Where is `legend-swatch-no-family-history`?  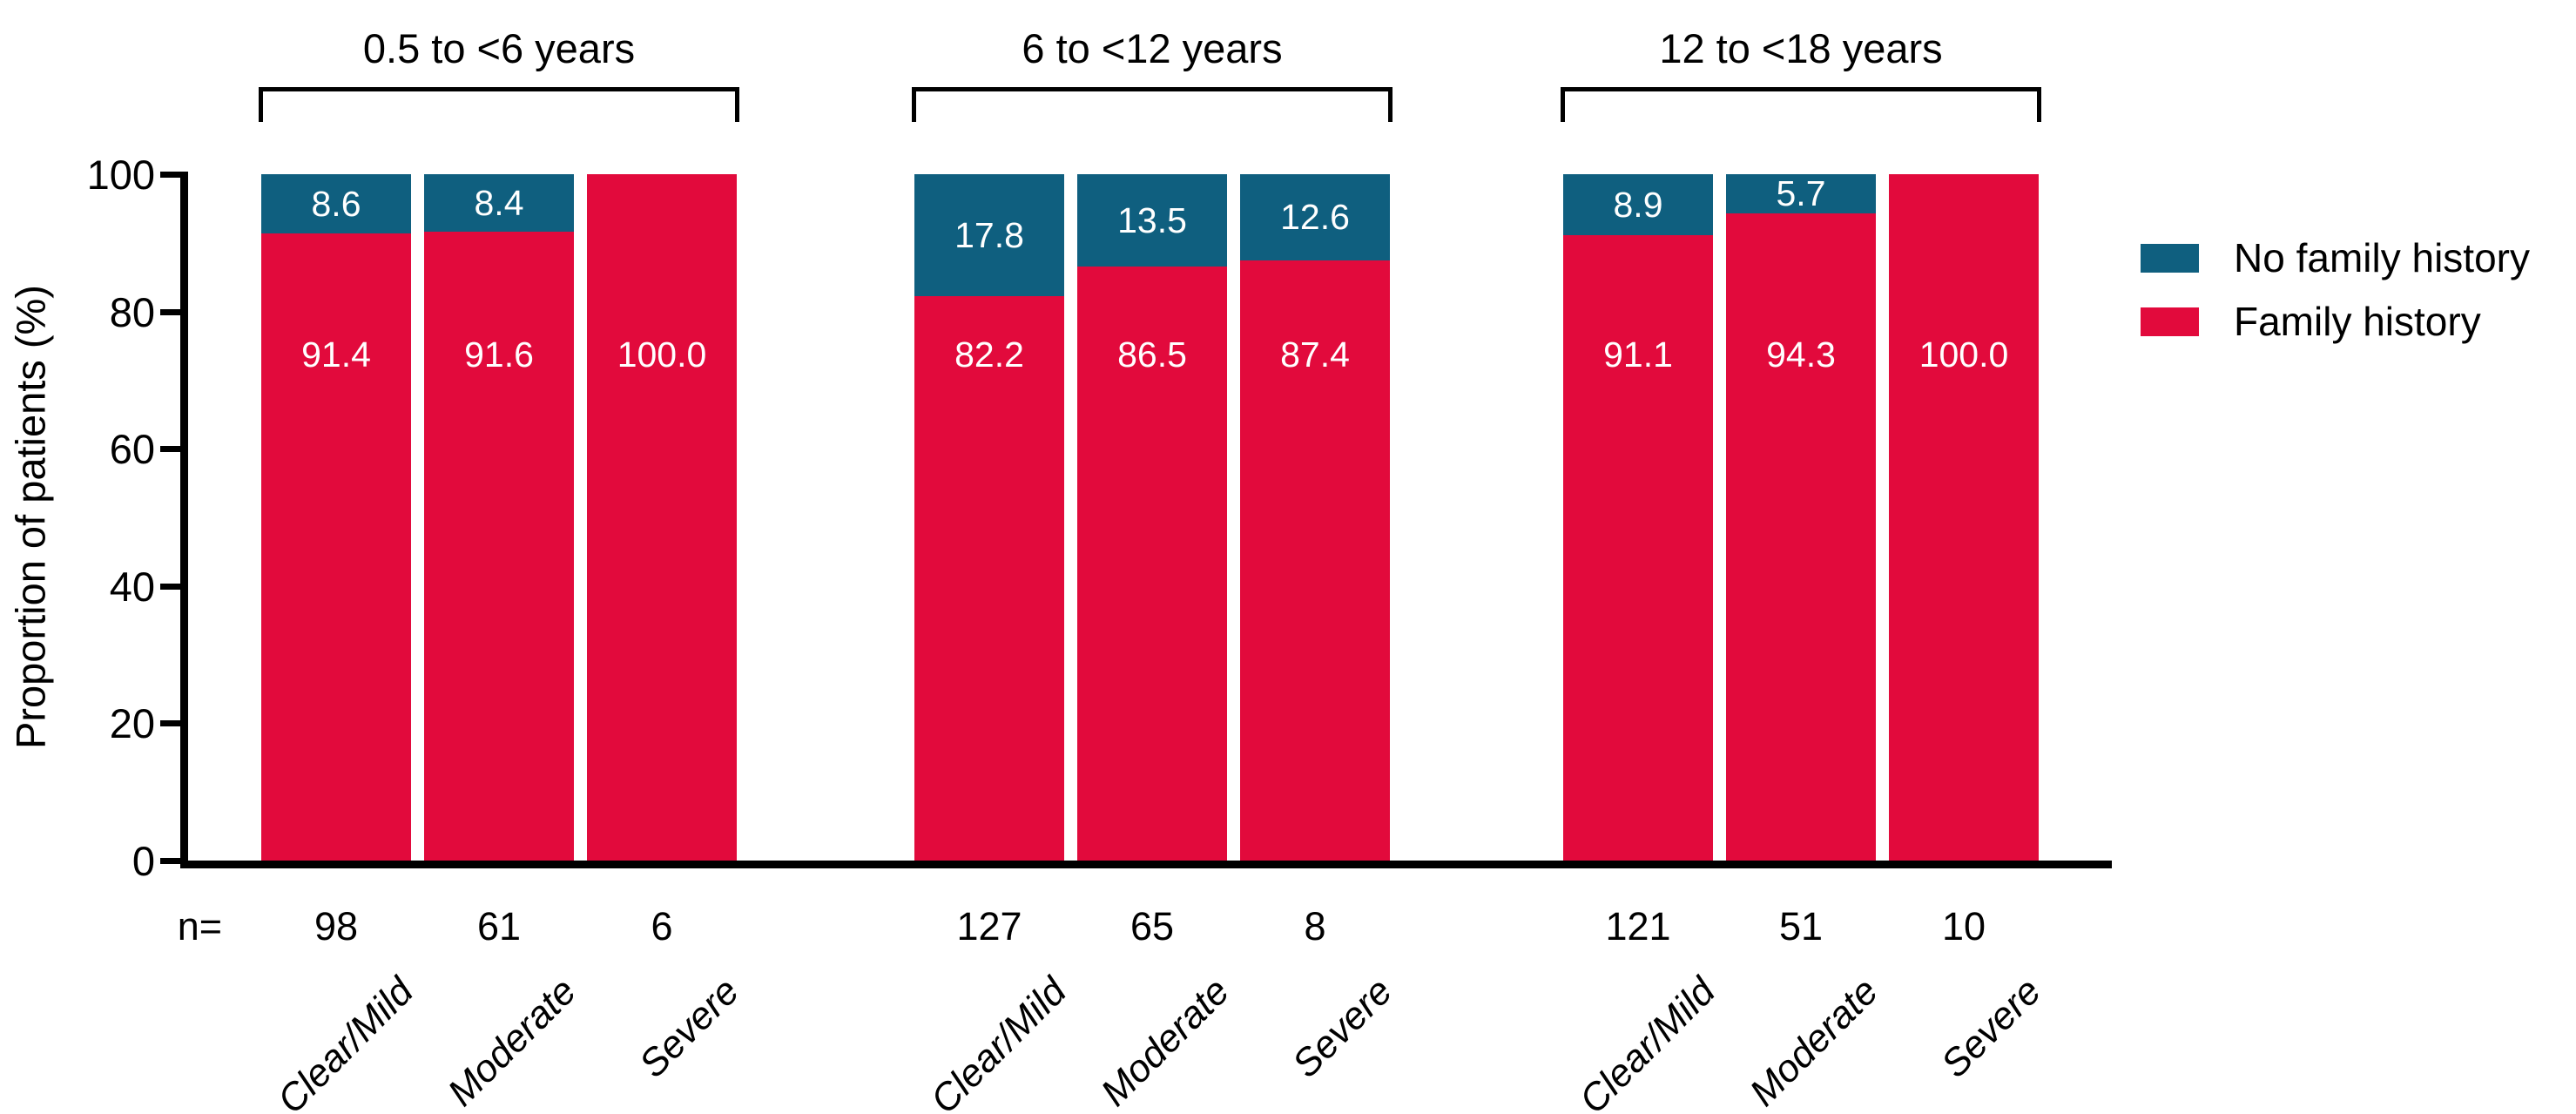
legend-swatch-no-family-history is located at coordinates (2170, 258).